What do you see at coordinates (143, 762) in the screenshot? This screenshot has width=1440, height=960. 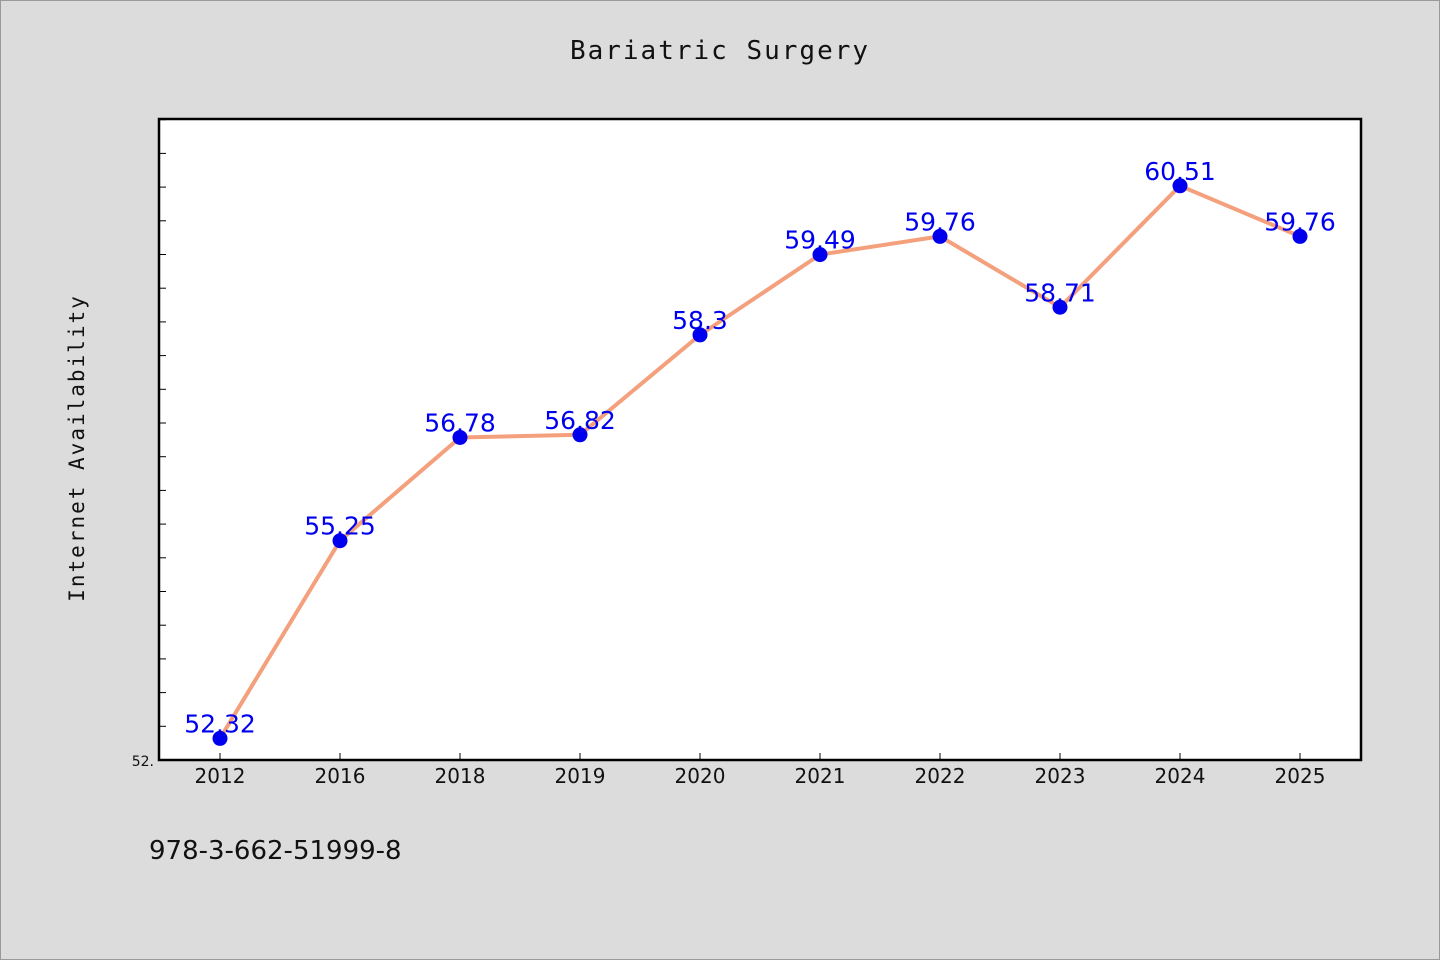 I see `y-tick-label: 52.` at bounding box center [143, 762].